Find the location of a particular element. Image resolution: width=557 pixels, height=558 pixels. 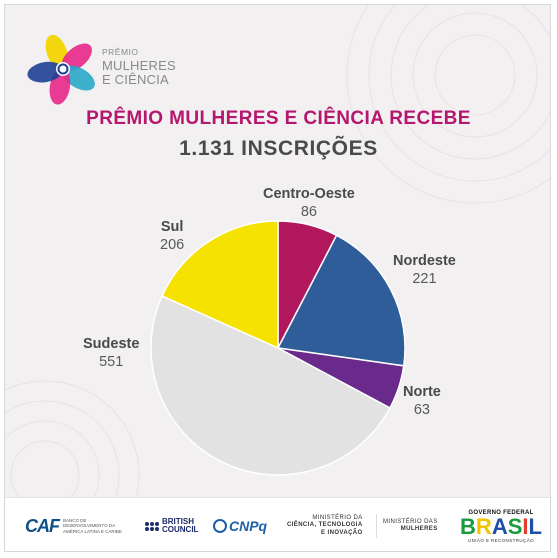

slice-label-name: Nordeste is located at coordinates (424, 261).